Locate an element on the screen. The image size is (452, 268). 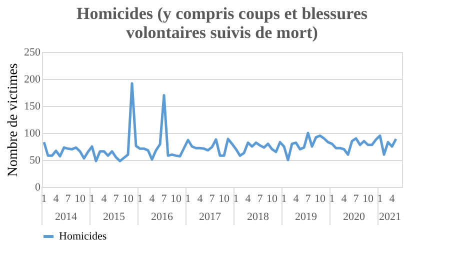
text: 2018 is located at coordinates (258, 217).